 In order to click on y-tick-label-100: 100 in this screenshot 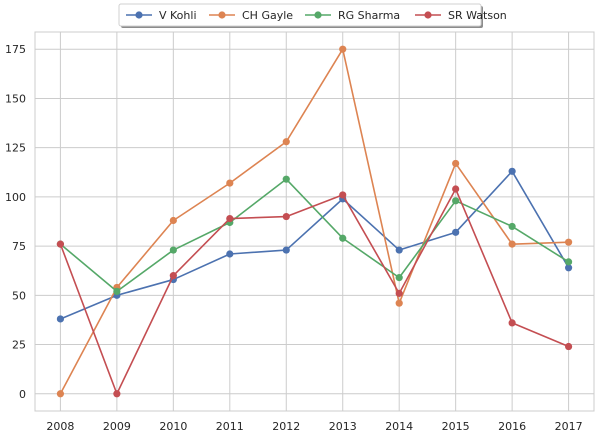, I will do `click(15, 197)`.